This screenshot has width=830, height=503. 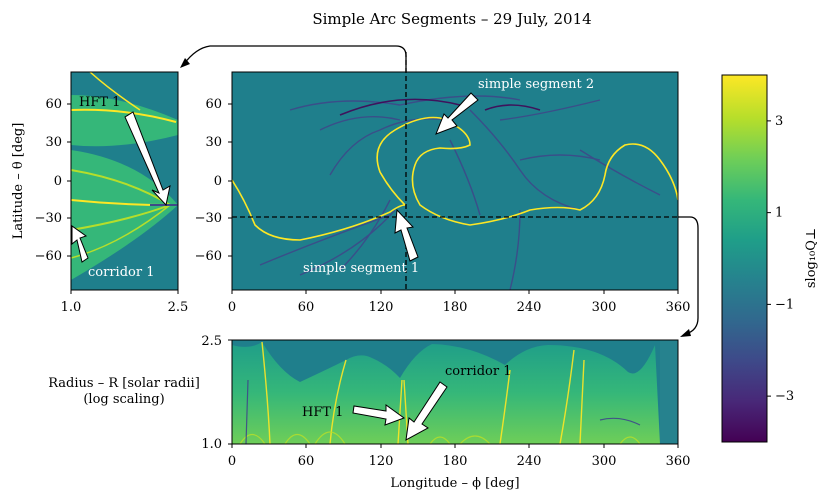 What do you see at coordinates (604, 307) in the screenshot?
I see `main-xtick-300: 300` at bounding box center [604, 307].